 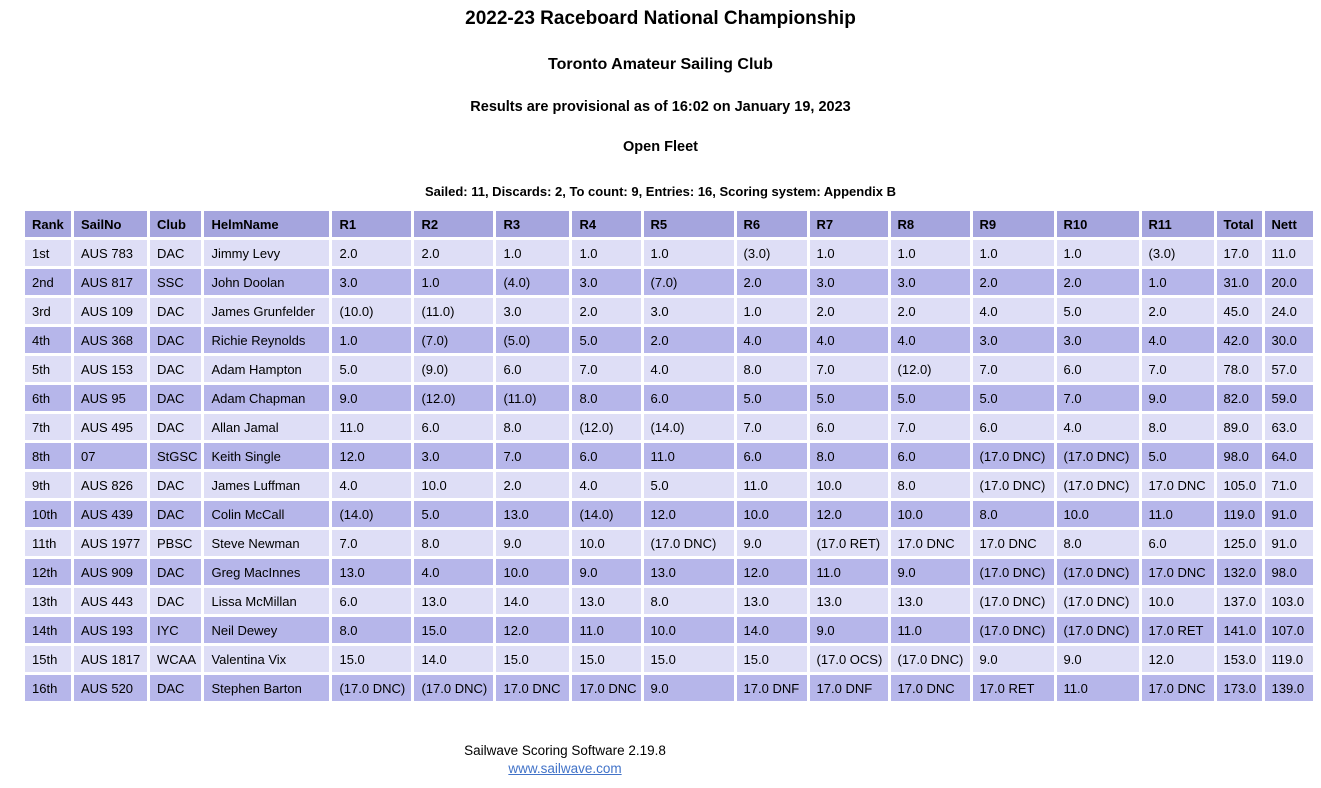 I want to click on cell-sailno: AUS 95, so click(x=110, y=398).